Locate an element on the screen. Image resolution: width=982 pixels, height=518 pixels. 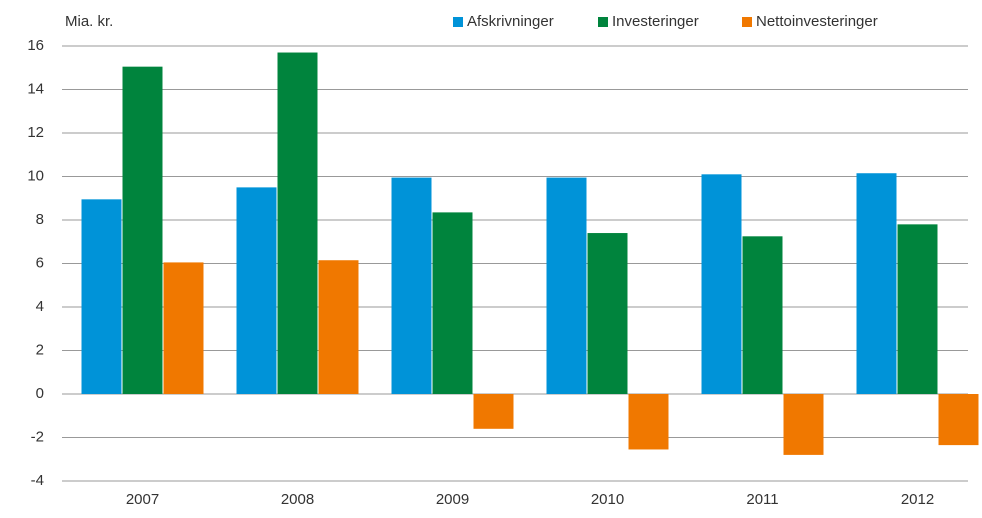
y-tick-label: 8 is located at coordinates (40, 219).